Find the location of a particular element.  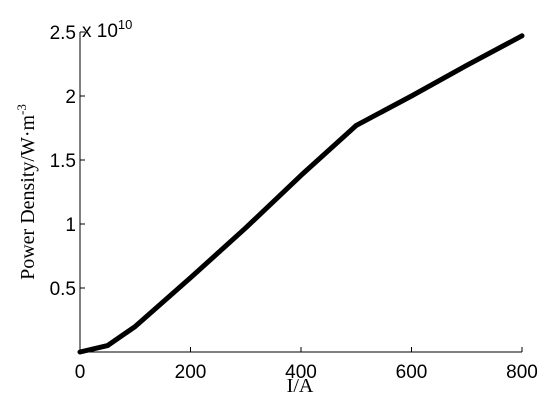

y-tick-label: 2.5 is located at coordinates (63, 33).